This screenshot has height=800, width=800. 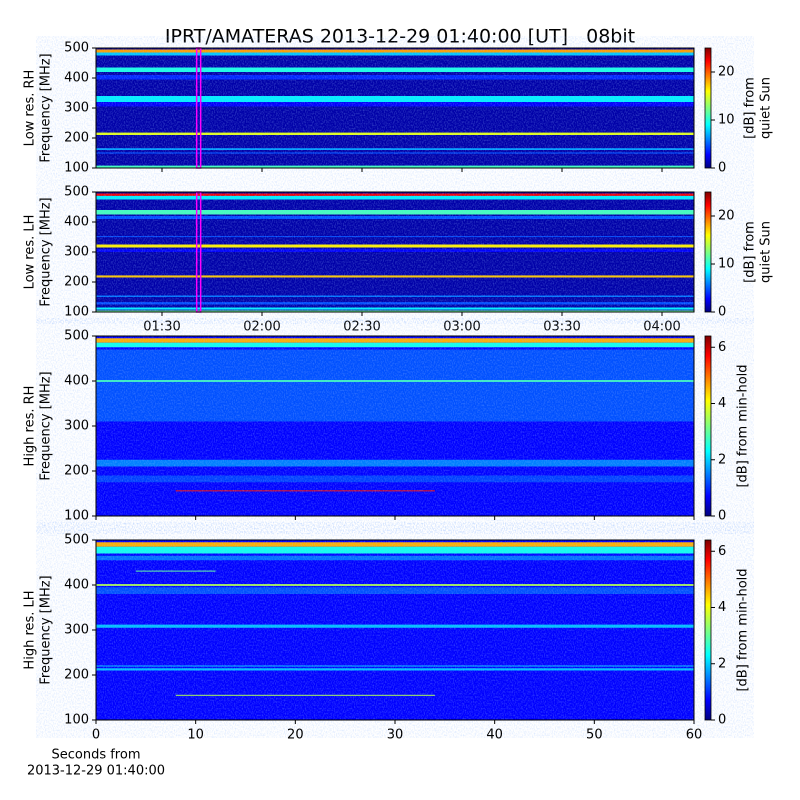 I want to click on x-axis-label: 2013-12-29 01:40:00, so click(x=96, y=771).